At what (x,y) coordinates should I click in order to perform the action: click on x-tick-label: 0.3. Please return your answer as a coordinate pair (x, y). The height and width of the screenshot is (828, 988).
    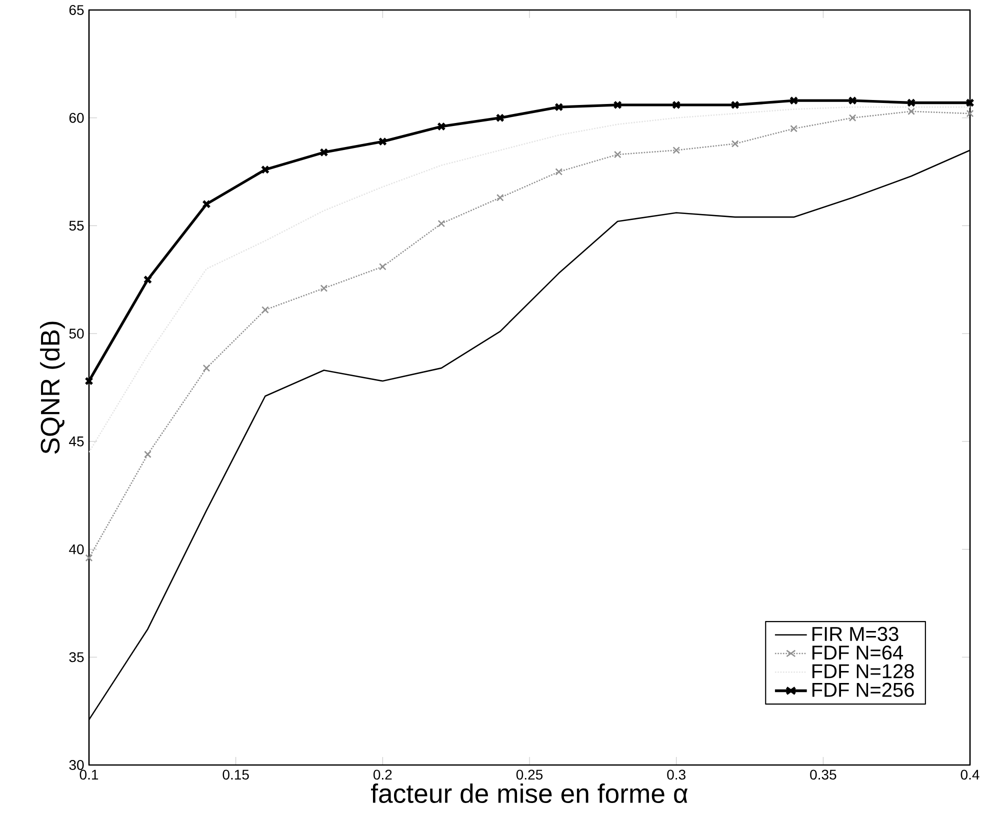
    Looking at the image, I should click on (676, 775).